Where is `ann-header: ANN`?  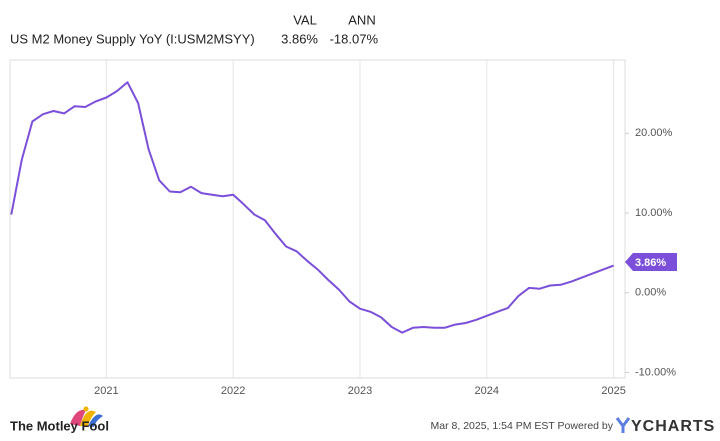
ann-header: ANN is located at coordinates (361, 19).